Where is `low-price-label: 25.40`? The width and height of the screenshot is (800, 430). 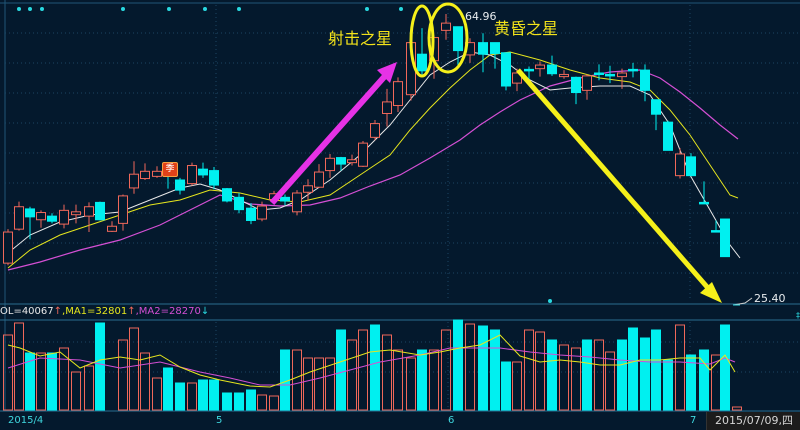
low-price-label: 25.40 is located at coordinates (770, 298).